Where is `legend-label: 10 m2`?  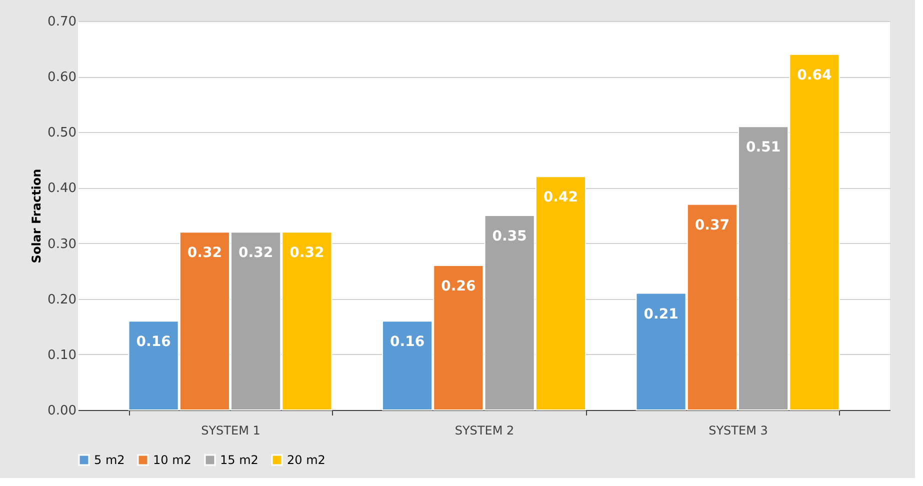
legend-label: 10 m2 is located at coordinates (172, 460).